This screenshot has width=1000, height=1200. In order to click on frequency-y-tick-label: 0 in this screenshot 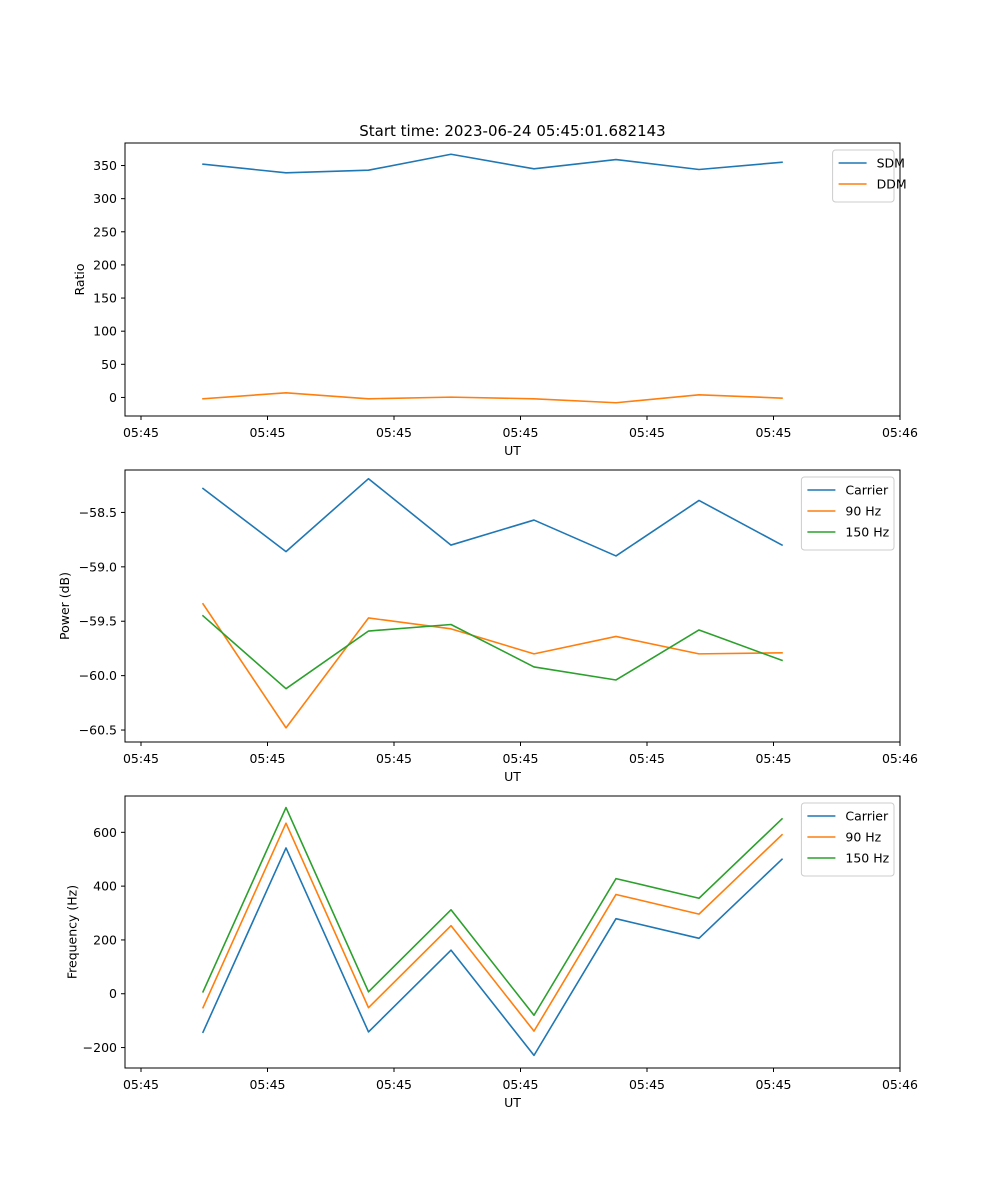, I will do `click(113, 993)`.